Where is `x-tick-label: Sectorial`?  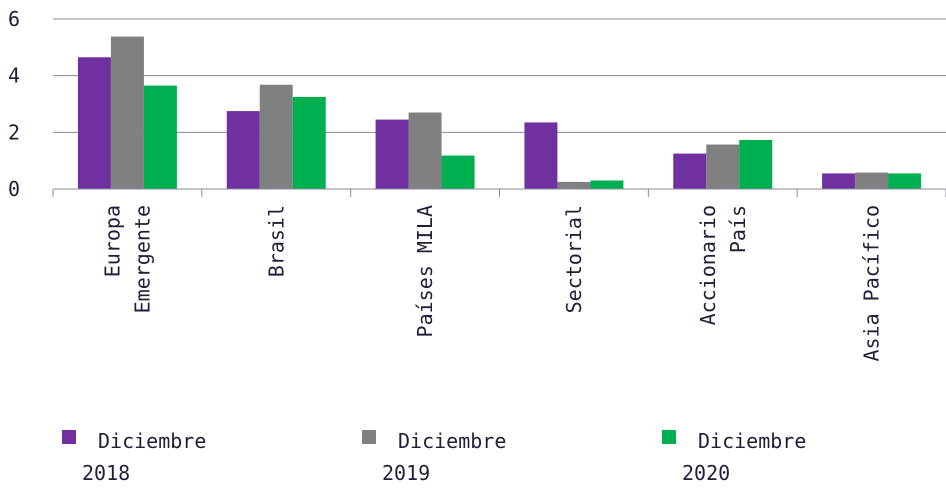
x-tick-label: Sectorial is located at coordinates (574, 259).